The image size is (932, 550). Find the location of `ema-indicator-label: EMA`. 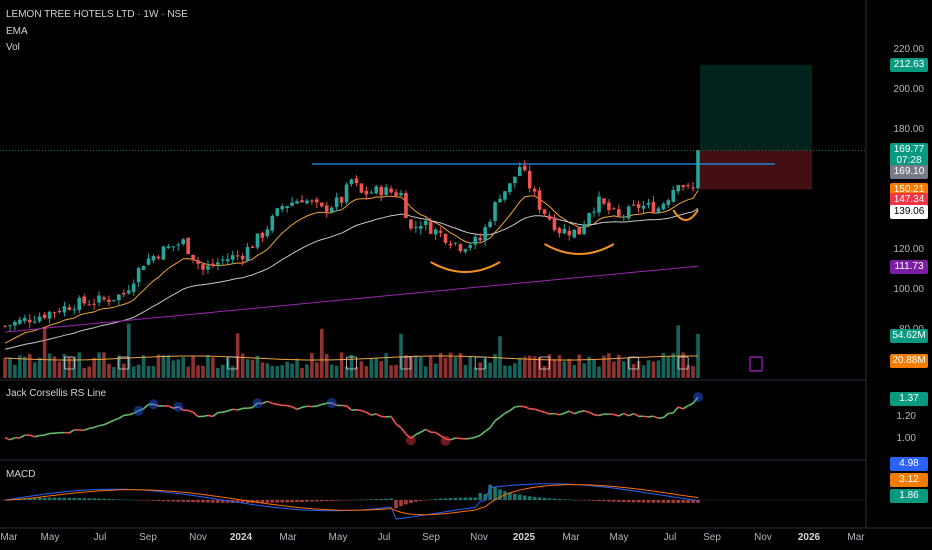

ema-indicator-label: EMA is located at coordinates (17, 31).